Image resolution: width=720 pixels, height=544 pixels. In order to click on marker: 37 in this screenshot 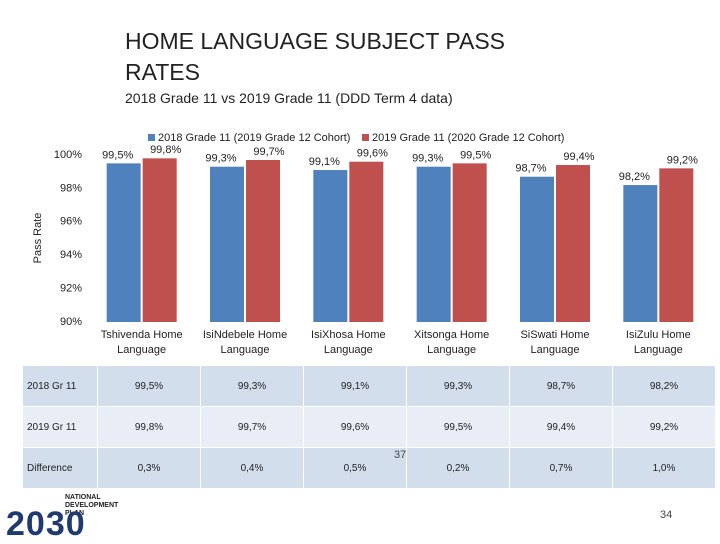, I will do `click(400, 455)`.